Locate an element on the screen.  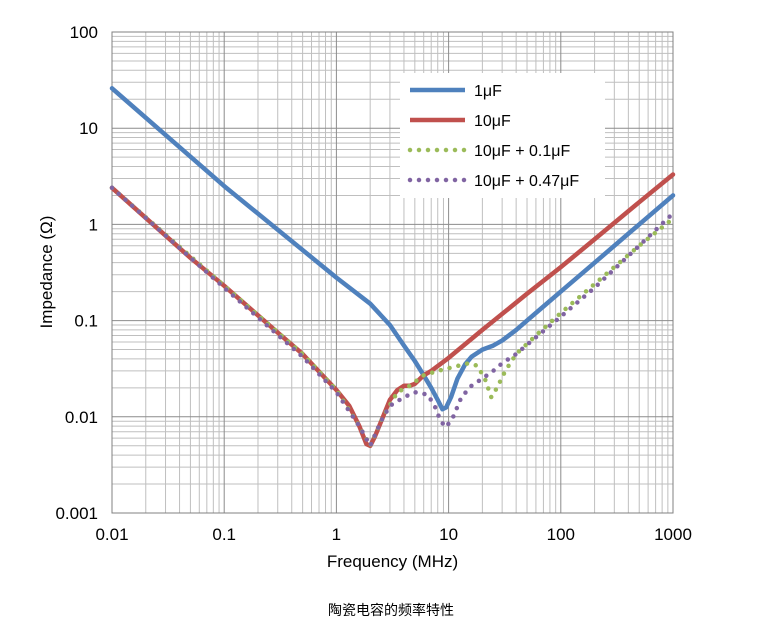
y-tick-label: 100 is located at coordinates (84, 32).